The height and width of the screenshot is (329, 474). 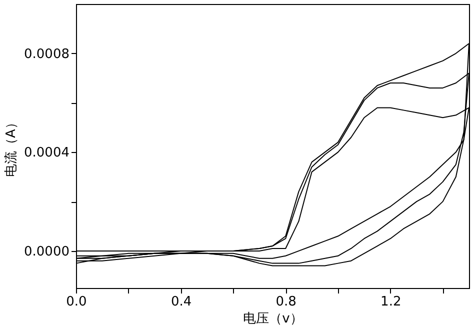 What do you see at coordinates (47, 54) in the screenshot?
I see `y-tick-label: 0.0008` at bounding box center [47, 54].